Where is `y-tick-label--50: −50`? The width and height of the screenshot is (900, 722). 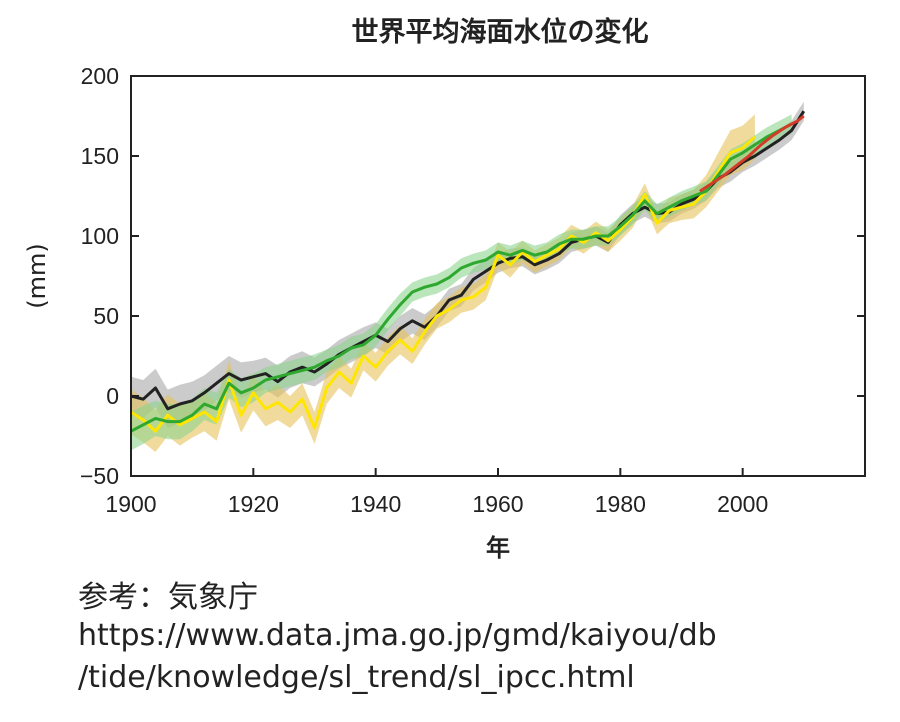 y-tick-label--50: −50 is located at coordinates (99, 476).